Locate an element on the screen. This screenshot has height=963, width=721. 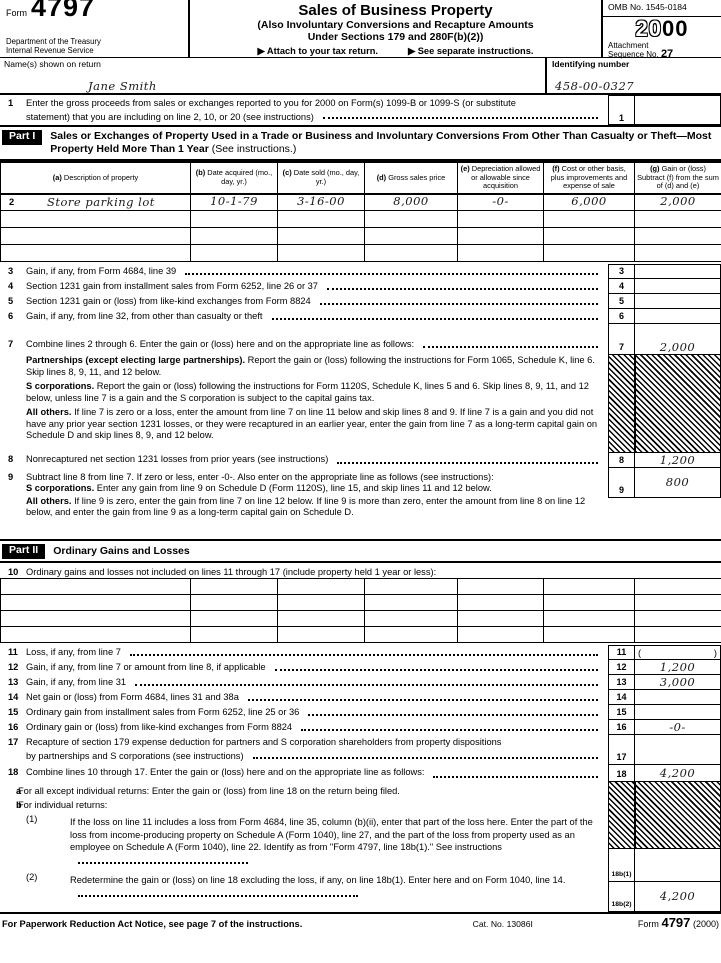
name-section: Name(s) shown on return Jane Smith is located at coordinates (272, 75).